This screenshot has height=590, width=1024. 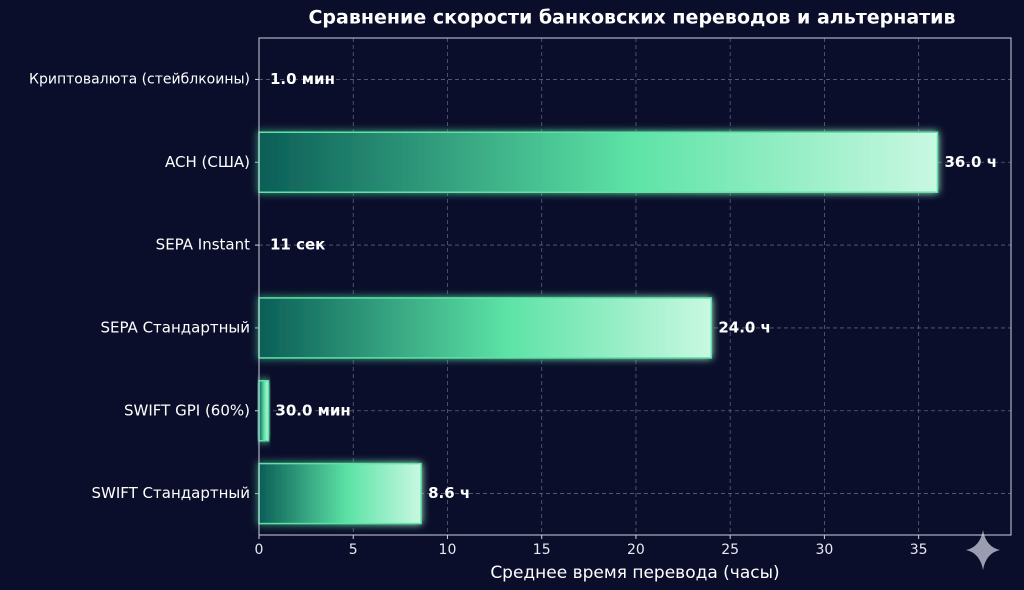 What do you see at coordinates (187, 410) in the screenshot?
I see `y-tick-label: SWIFT GPI (60%)` at bounding box center [187, 410].